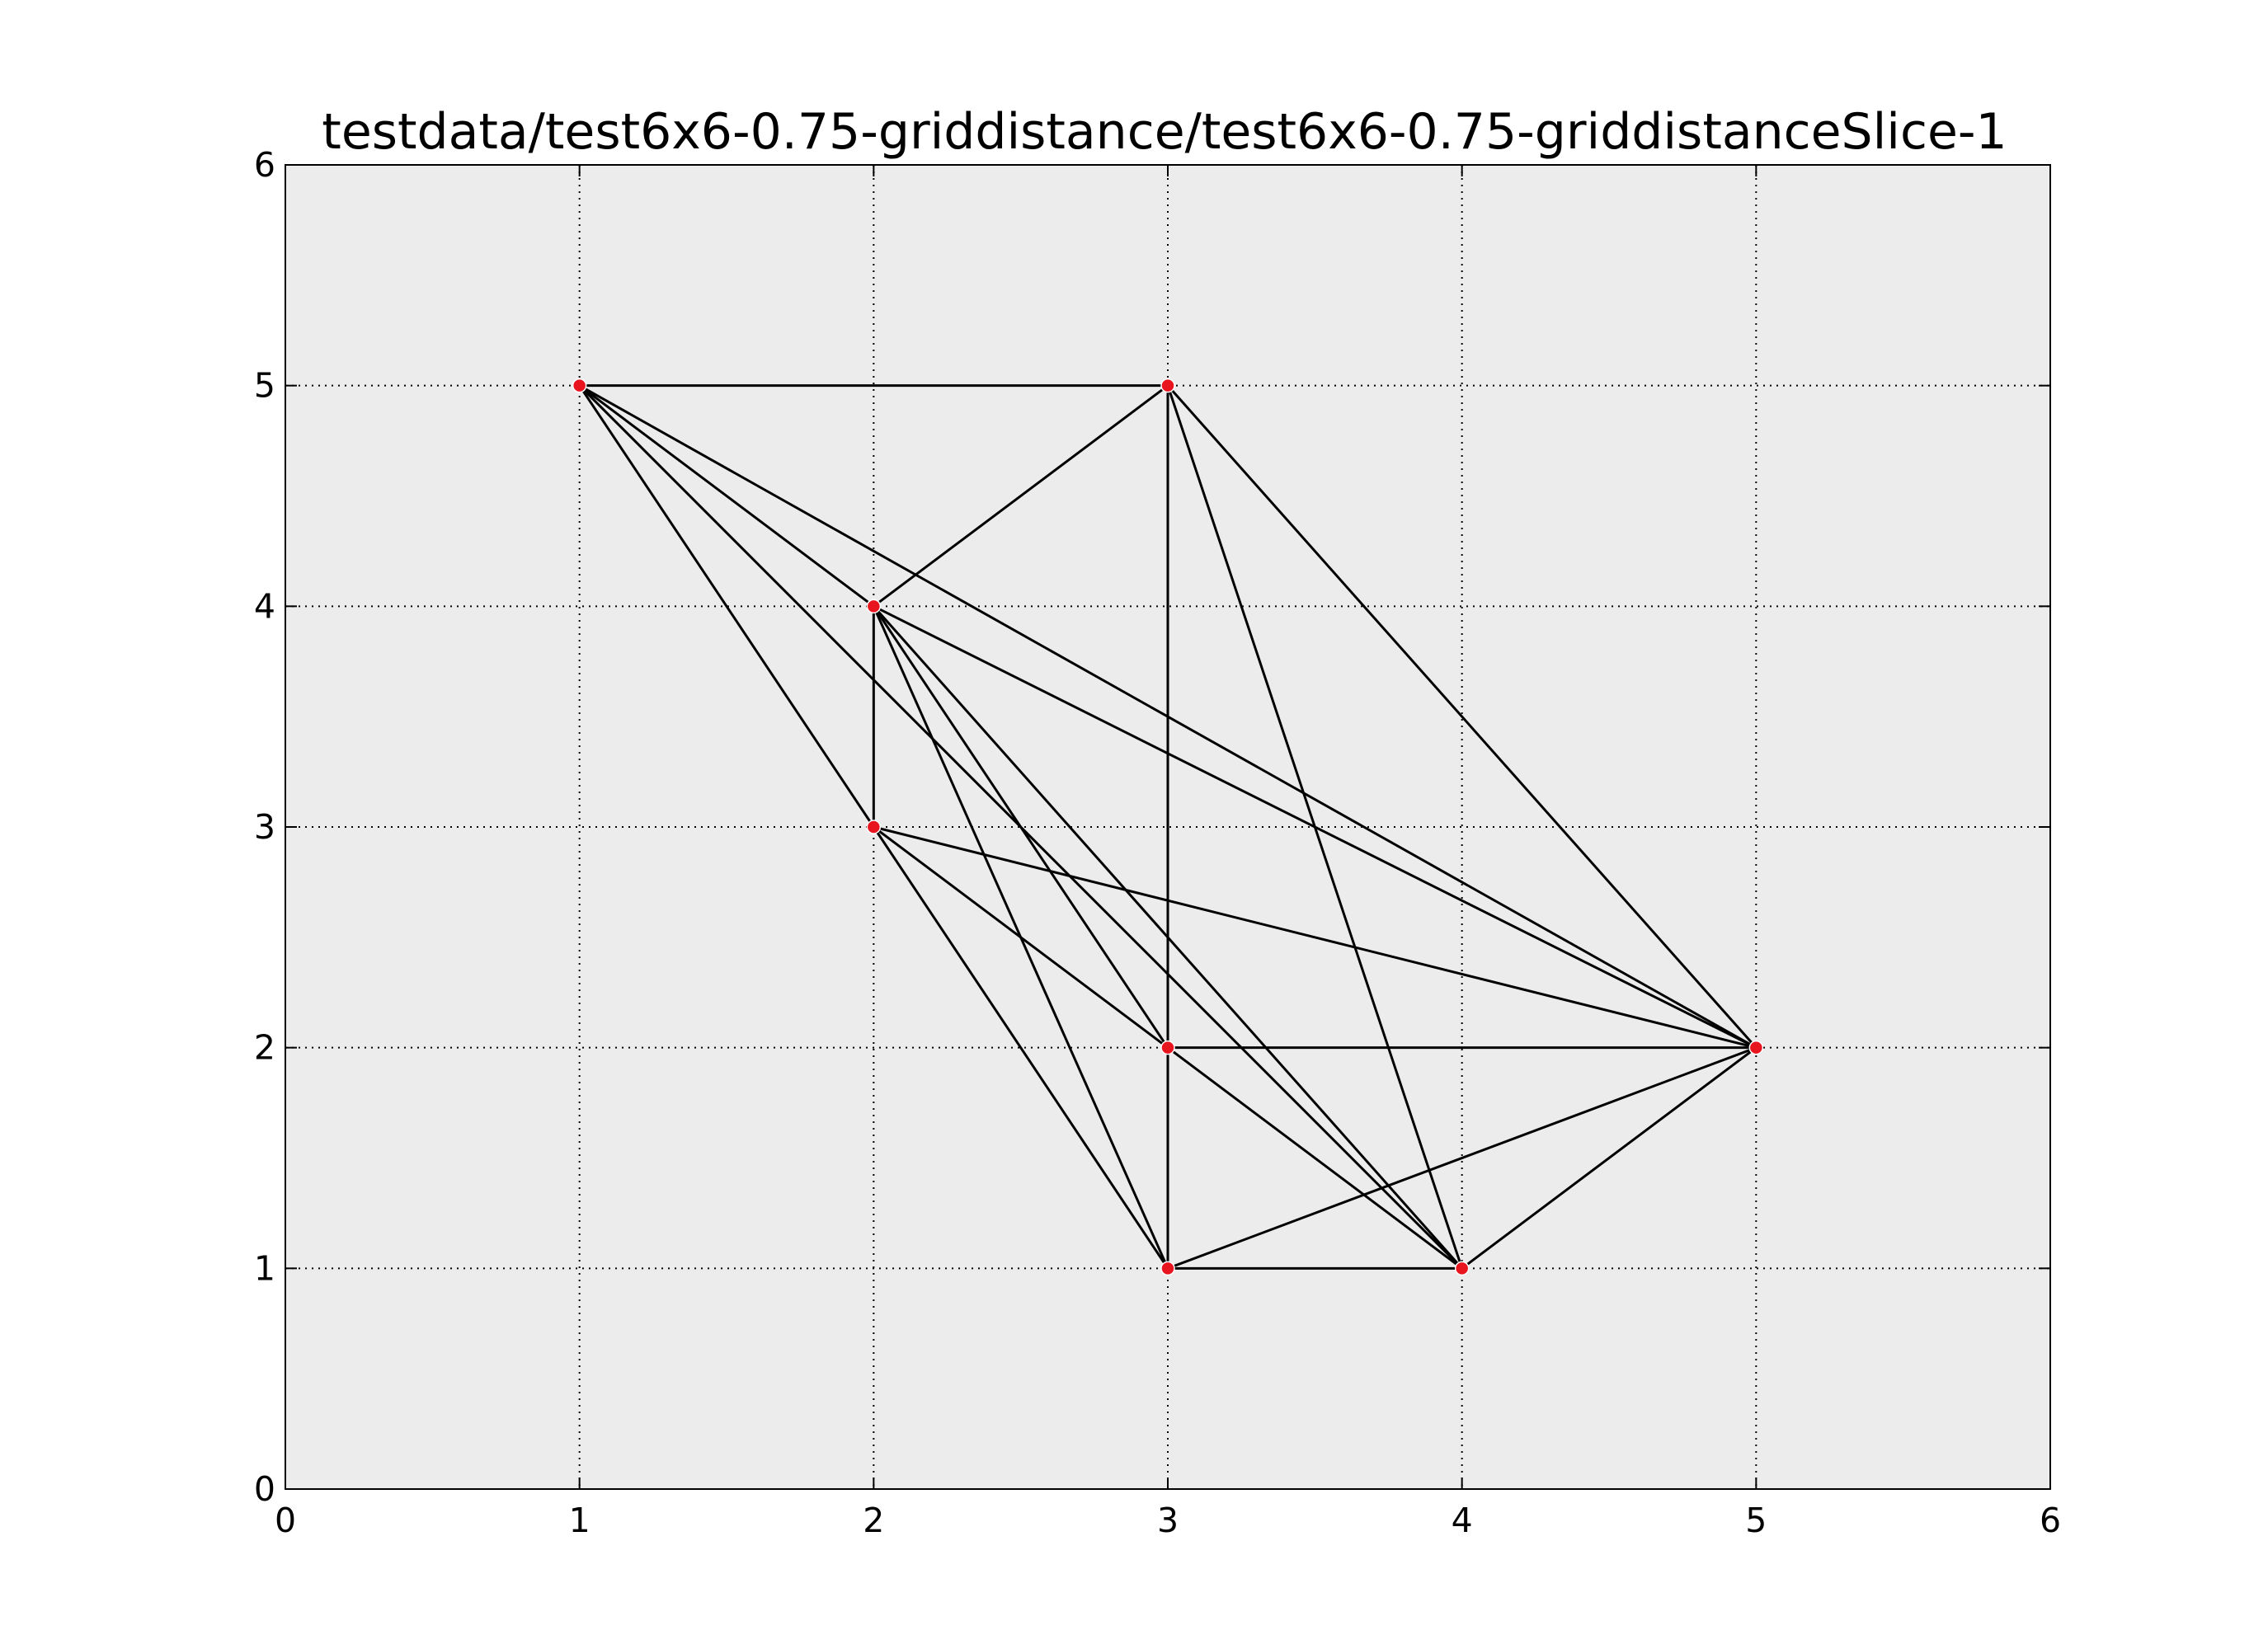 The height and width of the screenshot is (1649, 2268). I want to click on y-tick-label: 4, so click(264, 606).